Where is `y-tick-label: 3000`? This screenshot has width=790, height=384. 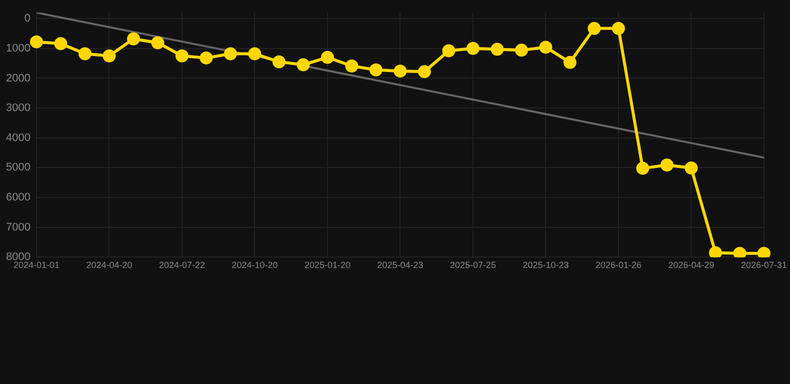 y-tick-label: 3000 is located at coordinates (18, 108).